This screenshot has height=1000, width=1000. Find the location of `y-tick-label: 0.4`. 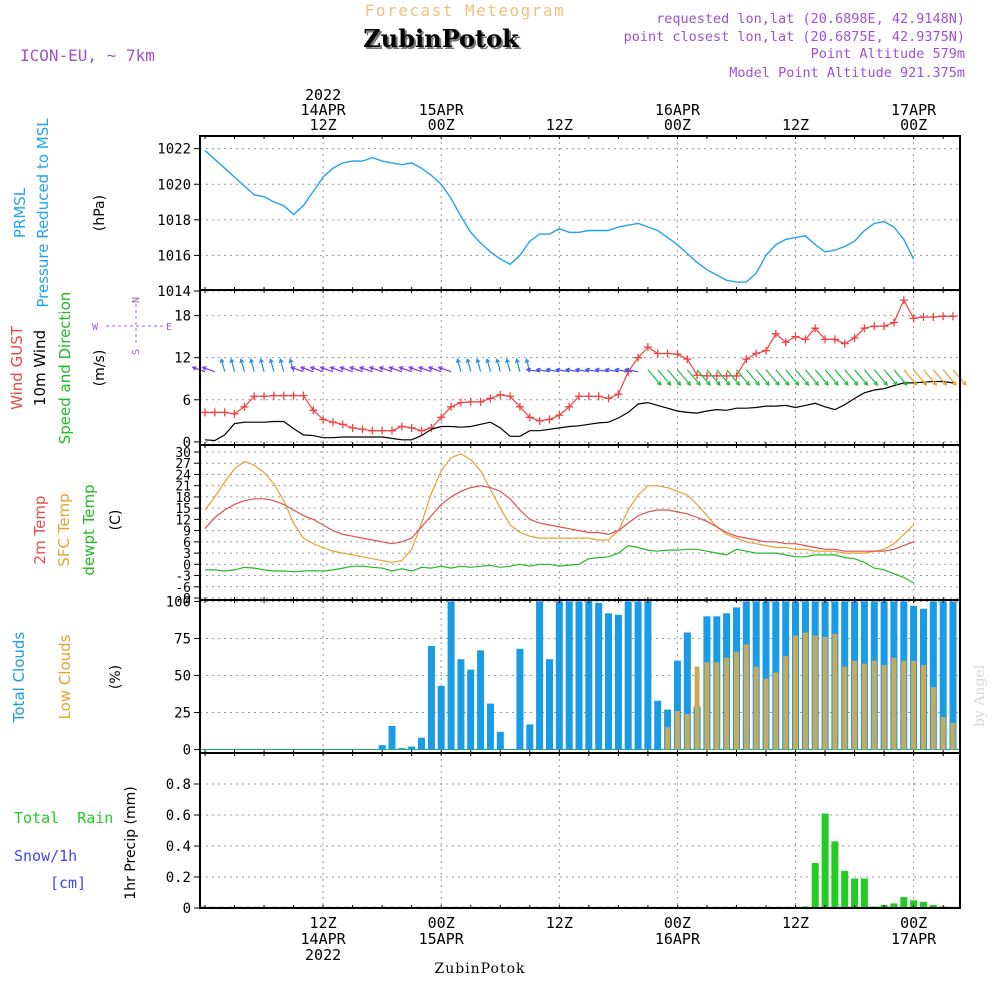

y-tick-label: 0.4 is located at coordinates (178, 847).